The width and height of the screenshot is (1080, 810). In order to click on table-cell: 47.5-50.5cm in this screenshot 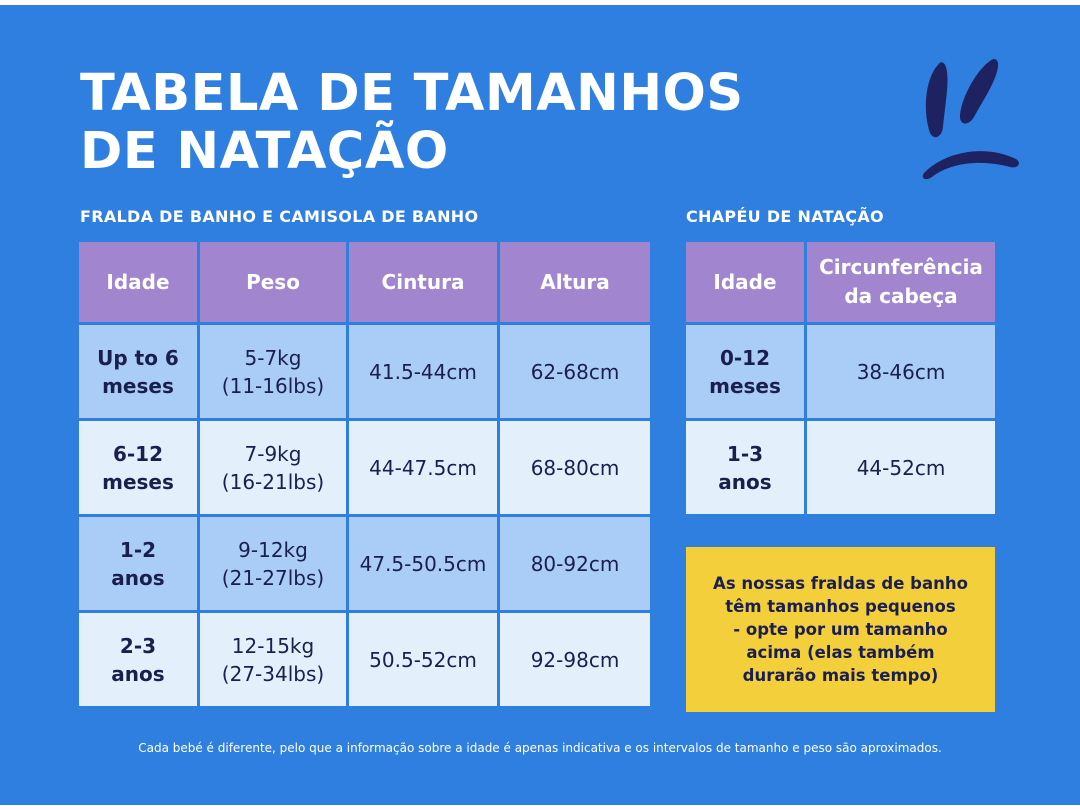, I will do `click(423, 563)`.